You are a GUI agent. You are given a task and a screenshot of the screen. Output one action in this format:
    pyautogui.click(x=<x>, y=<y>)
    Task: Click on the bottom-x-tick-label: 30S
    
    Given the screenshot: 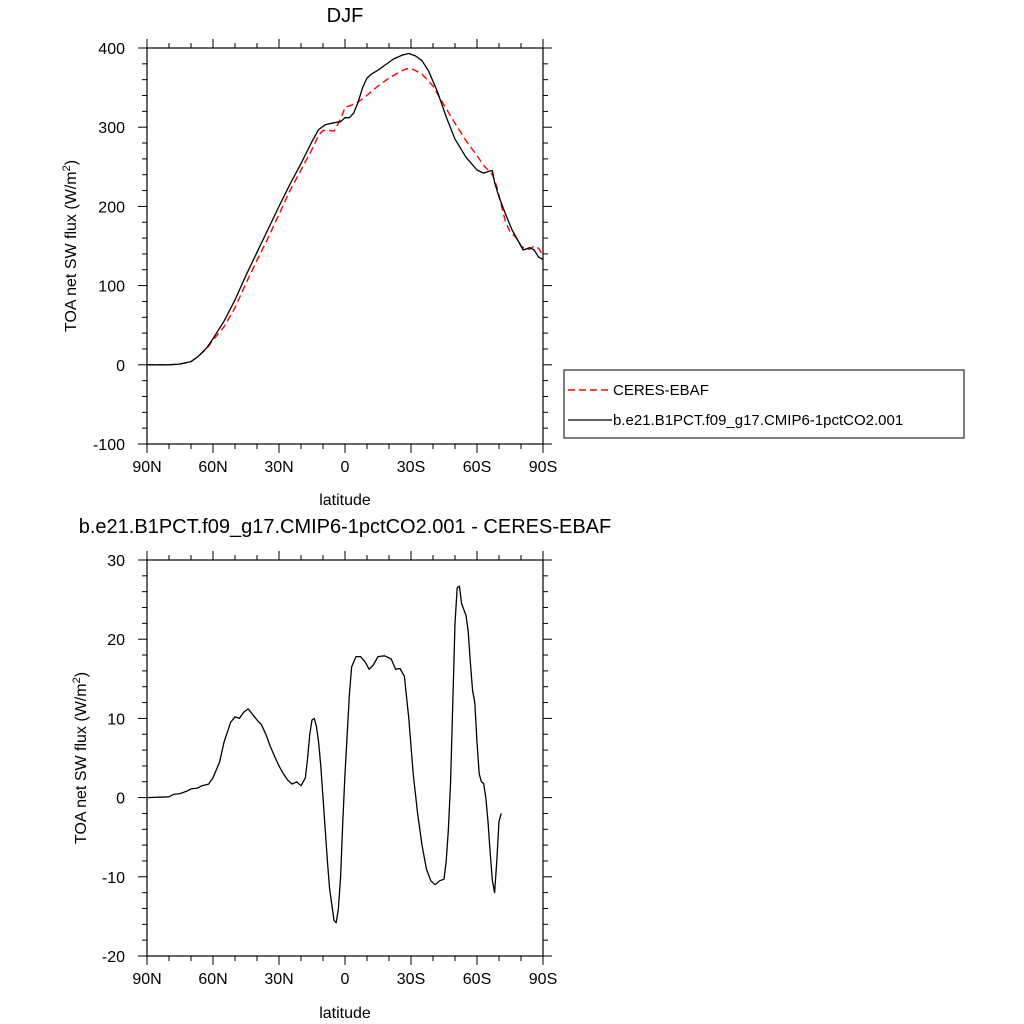 What is the action you would take?
    pyautogui.click(x=411, y=979)
    